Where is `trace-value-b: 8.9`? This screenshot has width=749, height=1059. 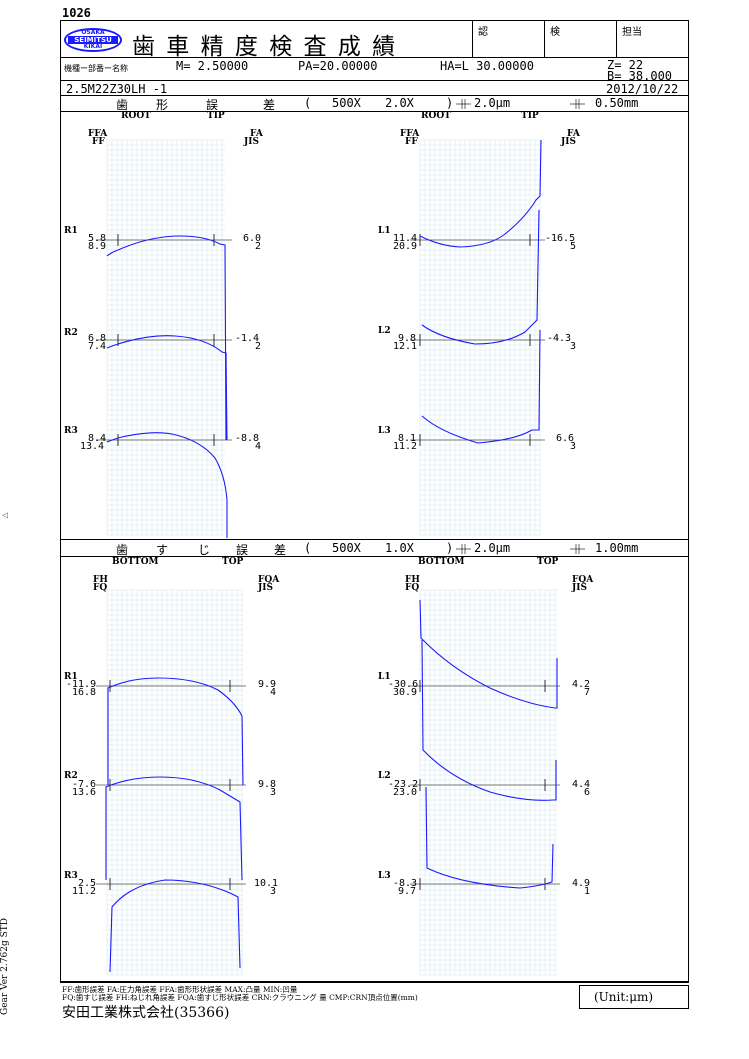
trace-value-b: 8.9 is located at coordinates (97, 246).